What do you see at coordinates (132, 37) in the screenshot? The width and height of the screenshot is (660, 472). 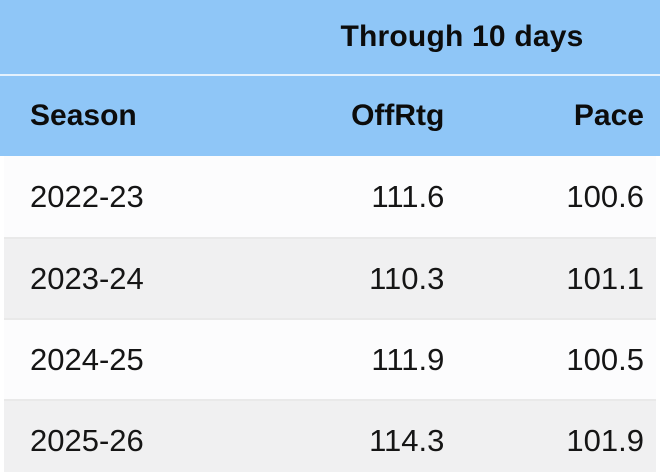 I see `title-spacer` at bounding box center [132, 37].